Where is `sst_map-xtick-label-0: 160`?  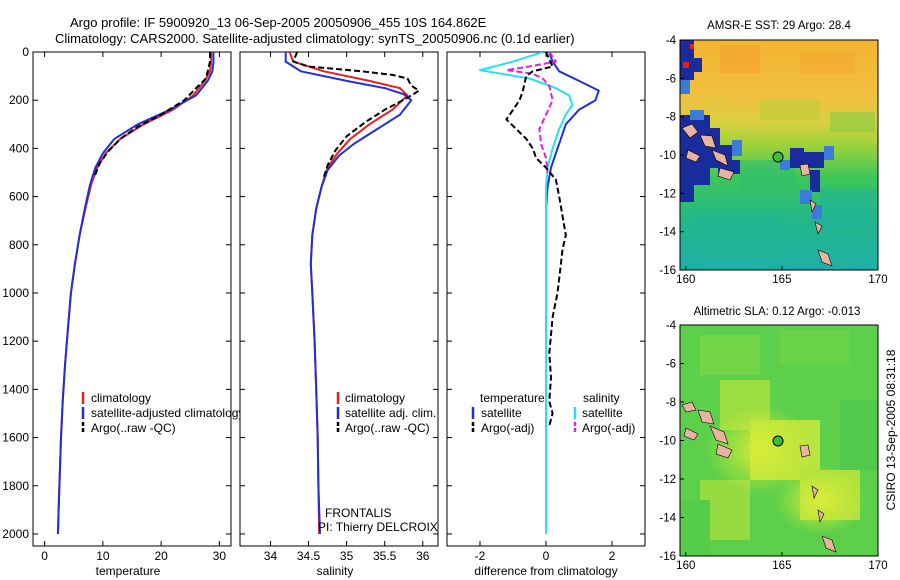
sst_map-xtick-label-0: 160 is located at coordinates (685, 280).